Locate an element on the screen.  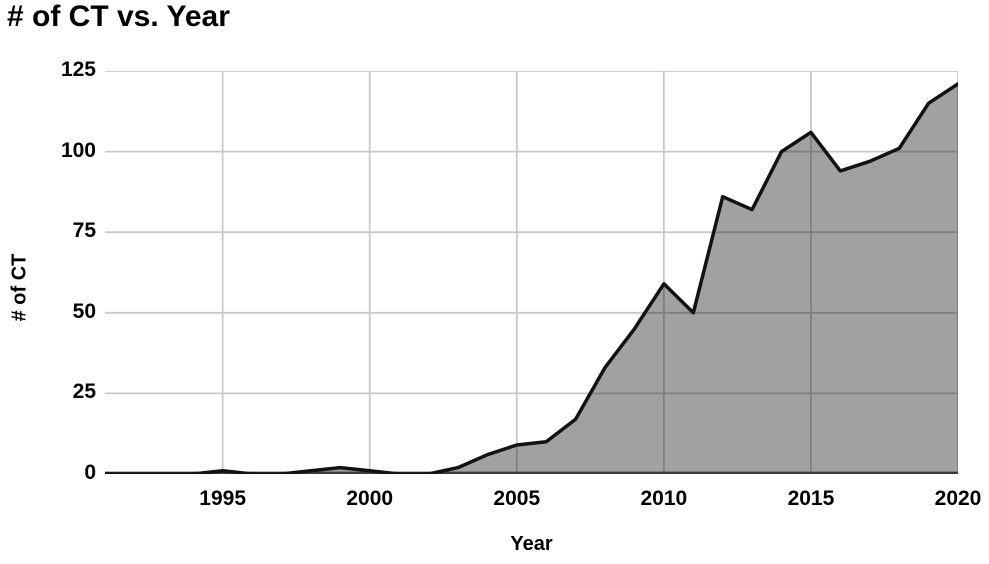
x-tick-label: 1995 is located at coordinates (222, 498).